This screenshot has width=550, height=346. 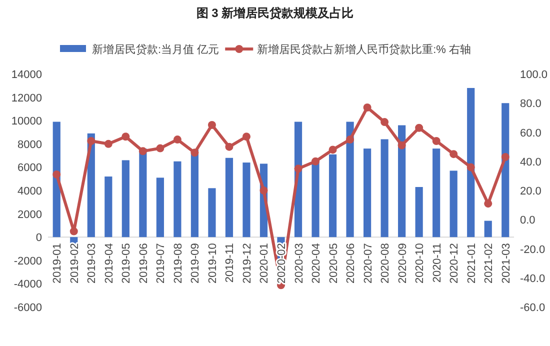 What do you see at coordinates (489, 263) in the screenshot?
I see `x-tick-label: 2021-02` at bounding box center [489, 263].